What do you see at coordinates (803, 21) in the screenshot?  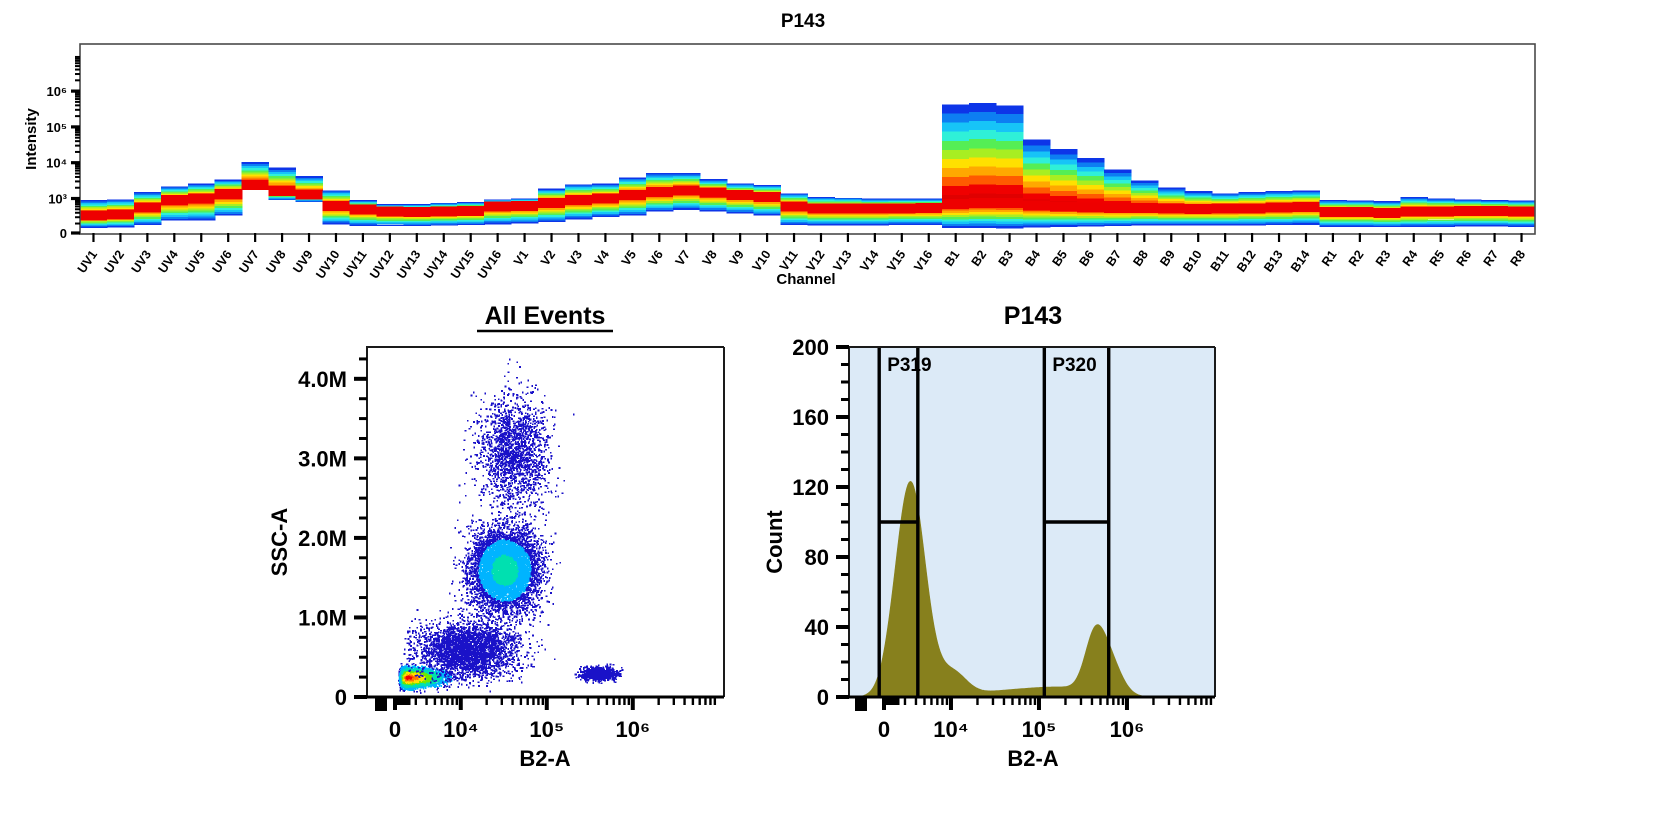 I see `top-panel-title: P143` at bounding box center [803, 21].